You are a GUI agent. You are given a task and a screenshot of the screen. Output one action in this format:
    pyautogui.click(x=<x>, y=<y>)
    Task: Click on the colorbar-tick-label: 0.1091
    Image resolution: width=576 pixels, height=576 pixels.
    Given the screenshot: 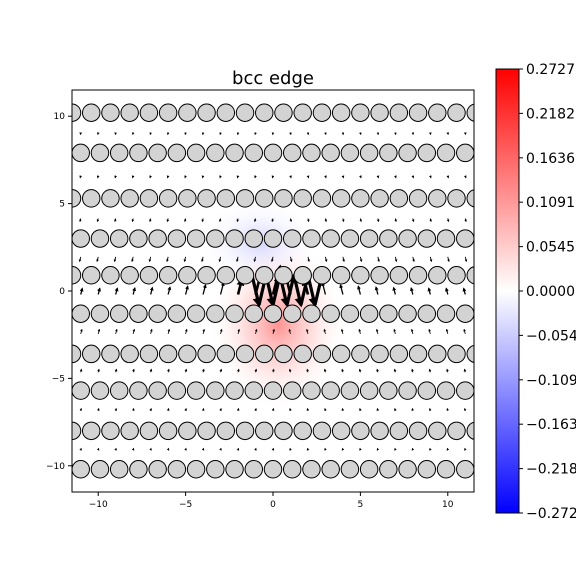 What is the action you would take?
    pyautogui.click(x=550, y=203)
    